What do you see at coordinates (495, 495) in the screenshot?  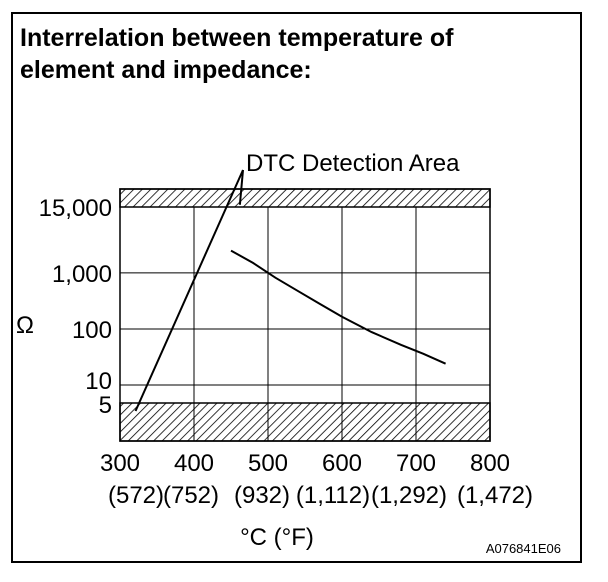 I see `x-tick-alt-label-5: (1,472)` at bounding box center [495, 495].